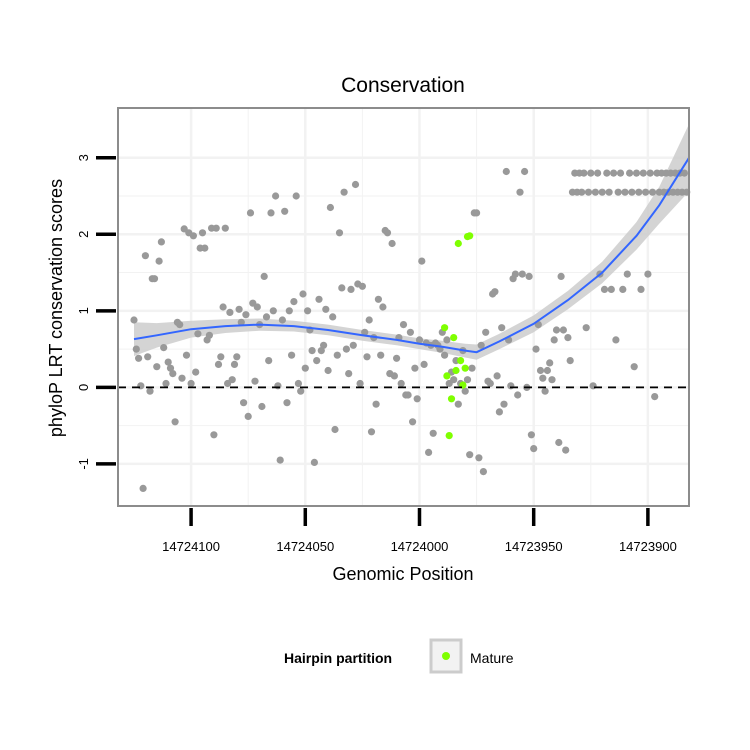 This screenshot has height=750, width=750. What do you see at coordinates (83, 157) in the screenshot?
I see `y-tick-label: 3` at bounding box center [83, 157].